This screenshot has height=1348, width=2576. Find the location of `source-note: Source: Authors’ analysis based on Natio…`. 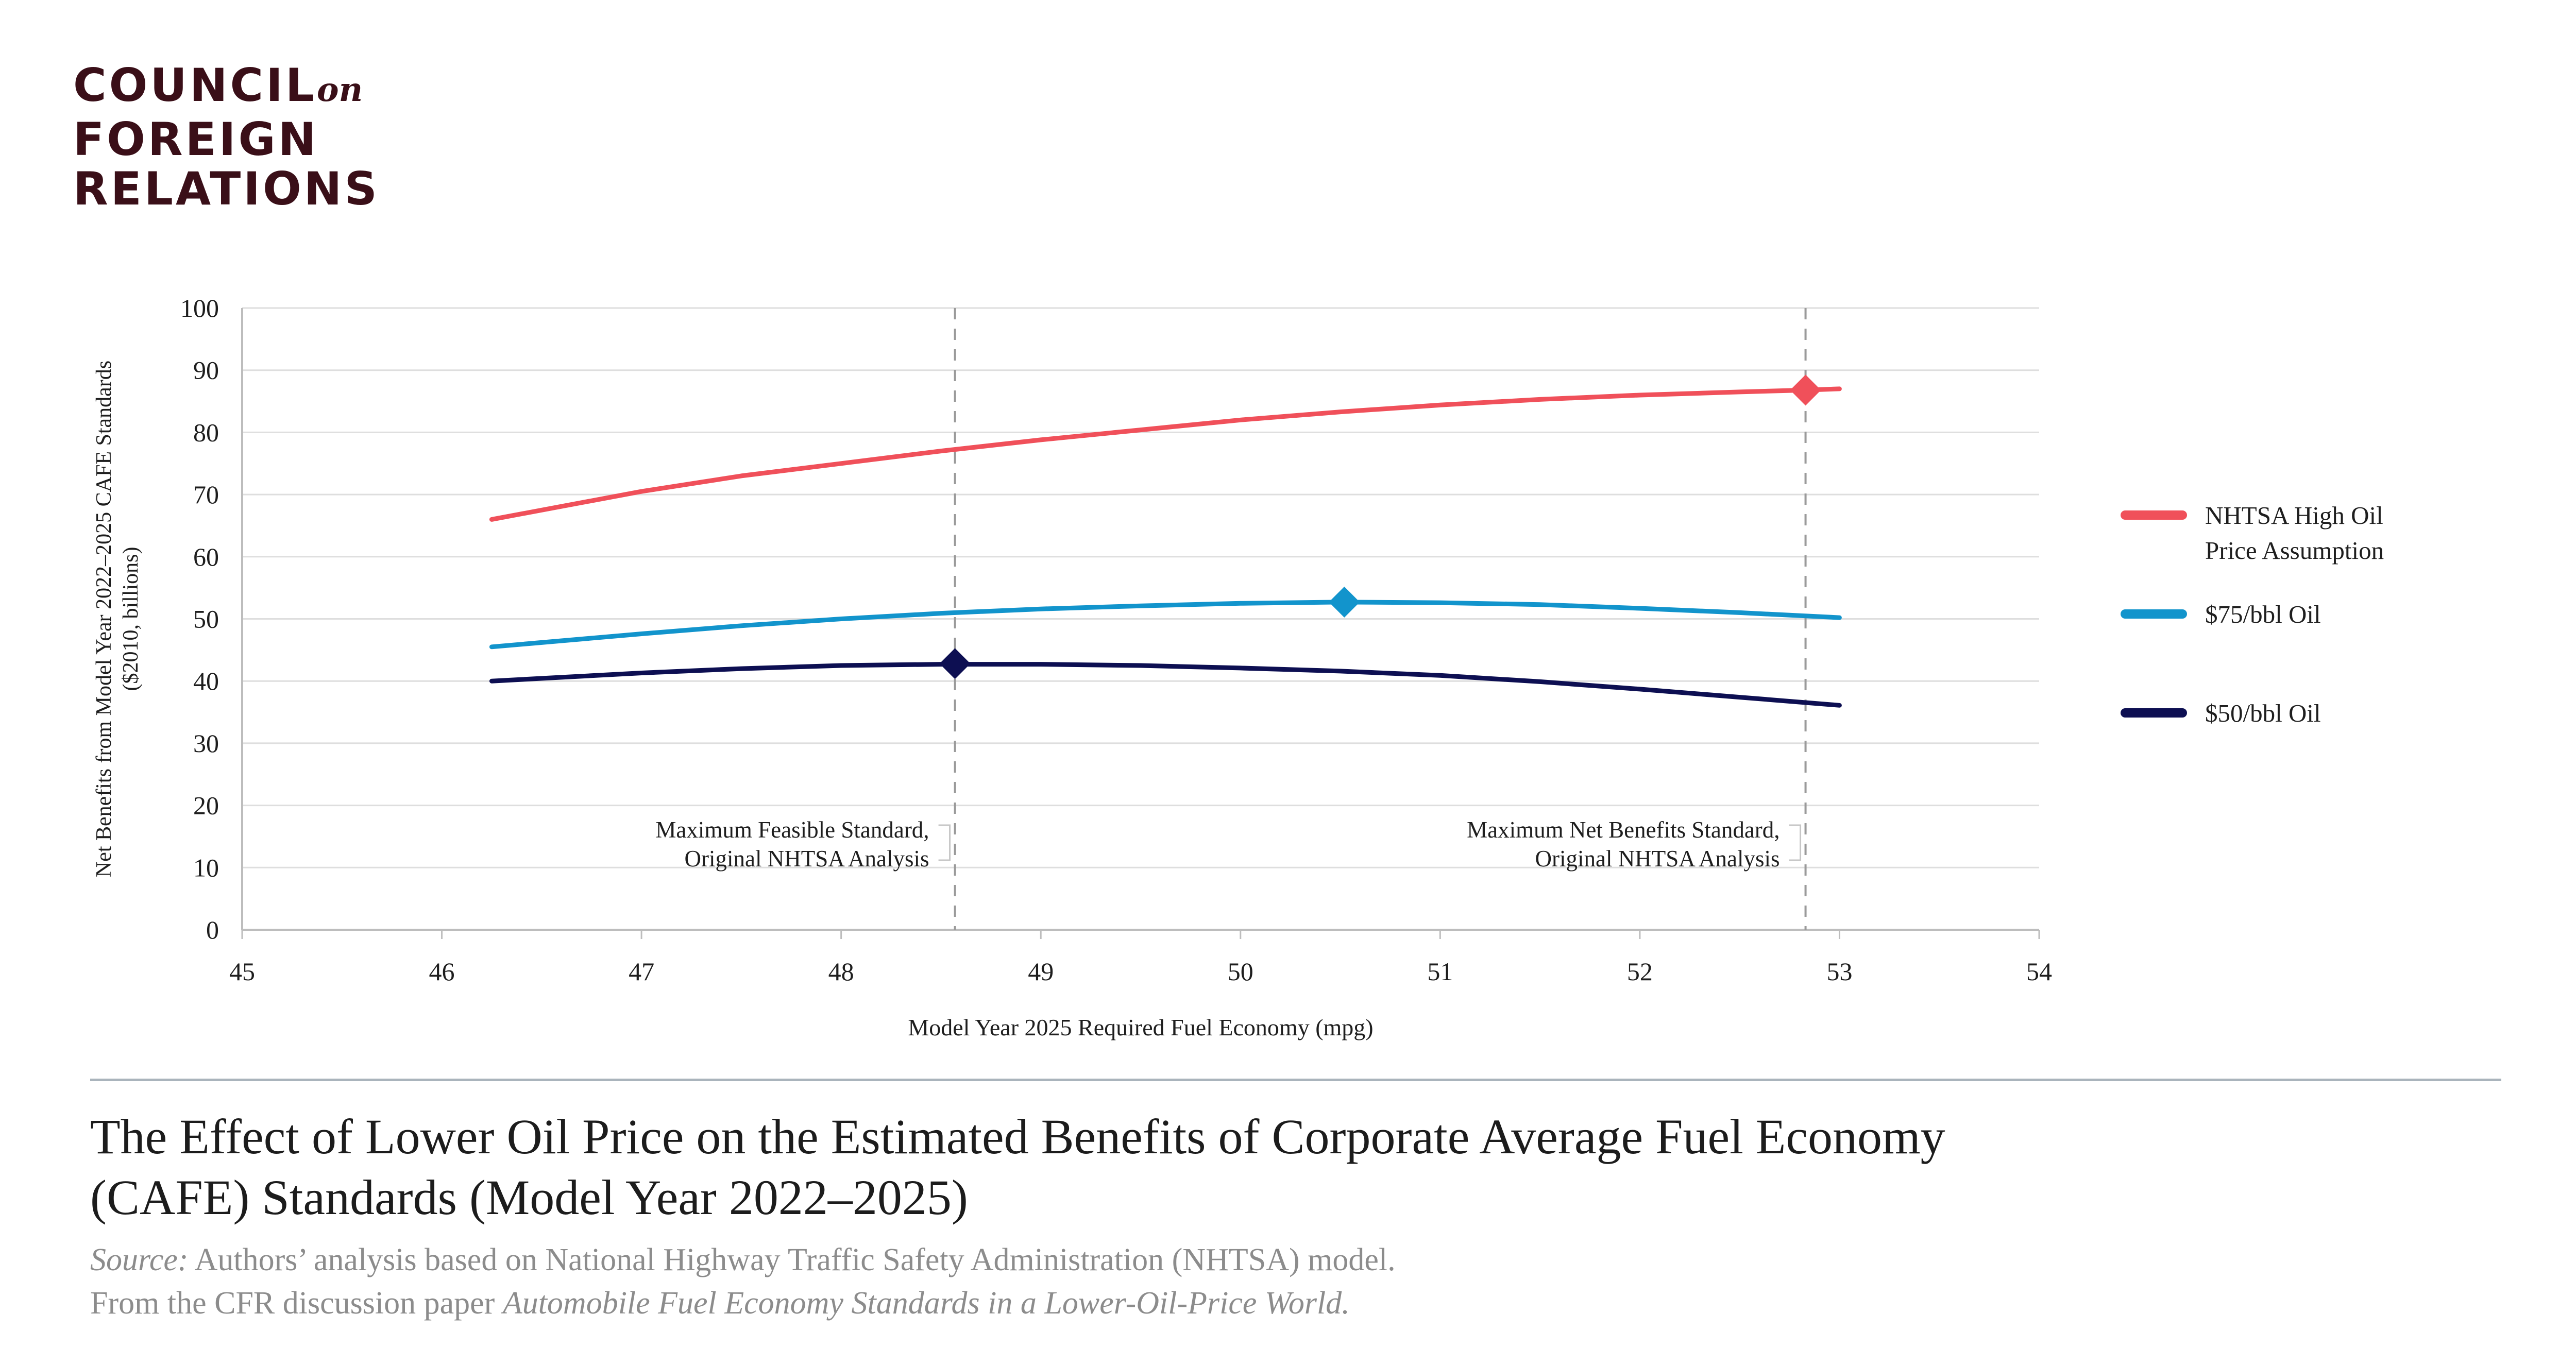

source-note: Source: Authors’ analysis based on Natio… is located at coordinates (1249, 1281).